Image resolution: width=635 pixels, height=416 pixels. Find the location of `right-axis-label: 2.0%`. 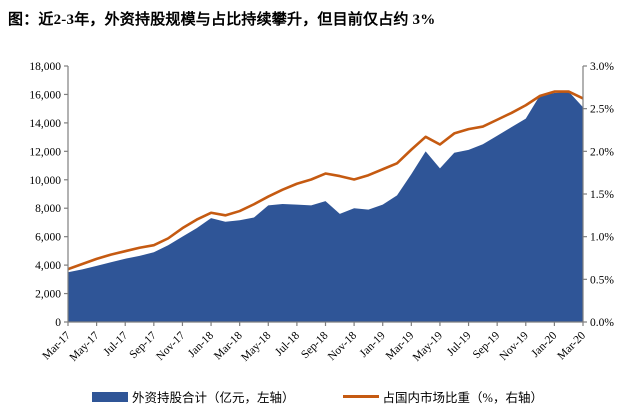

right-axis-label: 2.0% is located at coordinates (602, 152).